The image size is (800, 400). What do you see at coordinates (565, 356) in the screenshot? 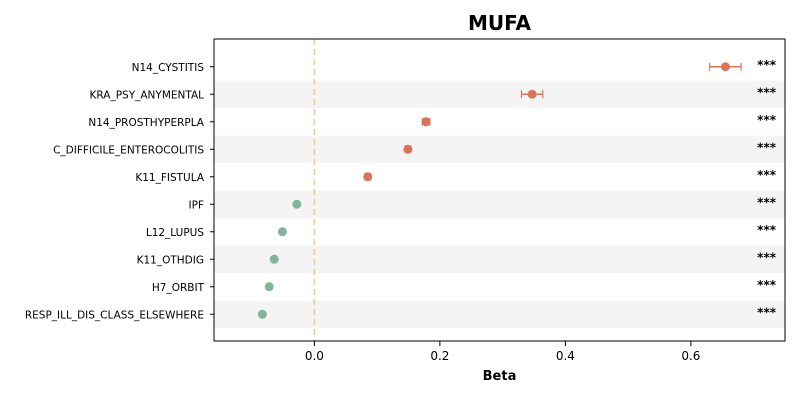
I see `x-tick-label: 0.4` at bounding box center [565, 356].